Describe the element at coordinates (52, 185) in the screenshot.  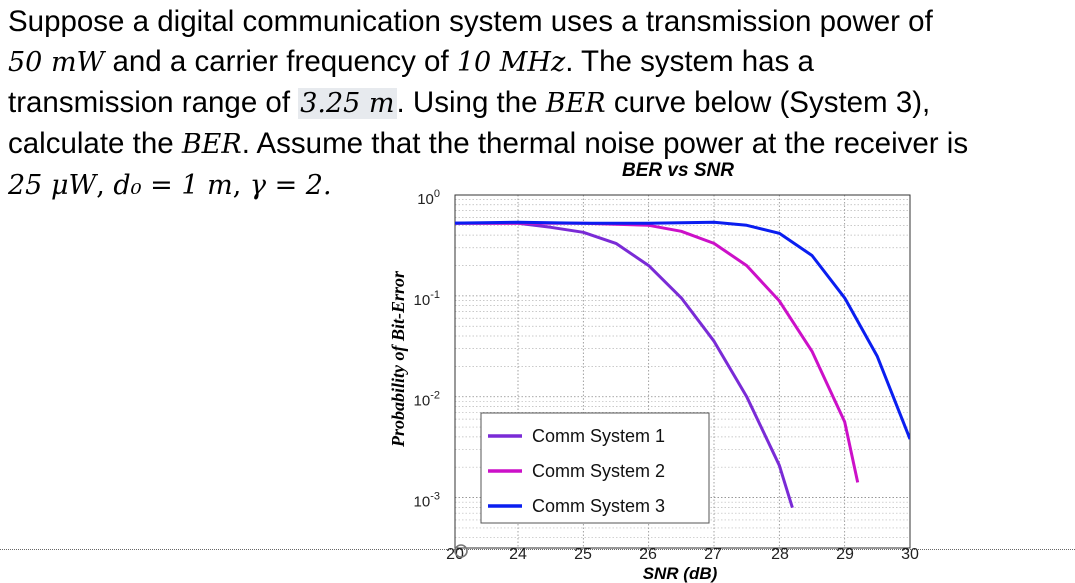
I see `noise-value: 25 μW` at that location.